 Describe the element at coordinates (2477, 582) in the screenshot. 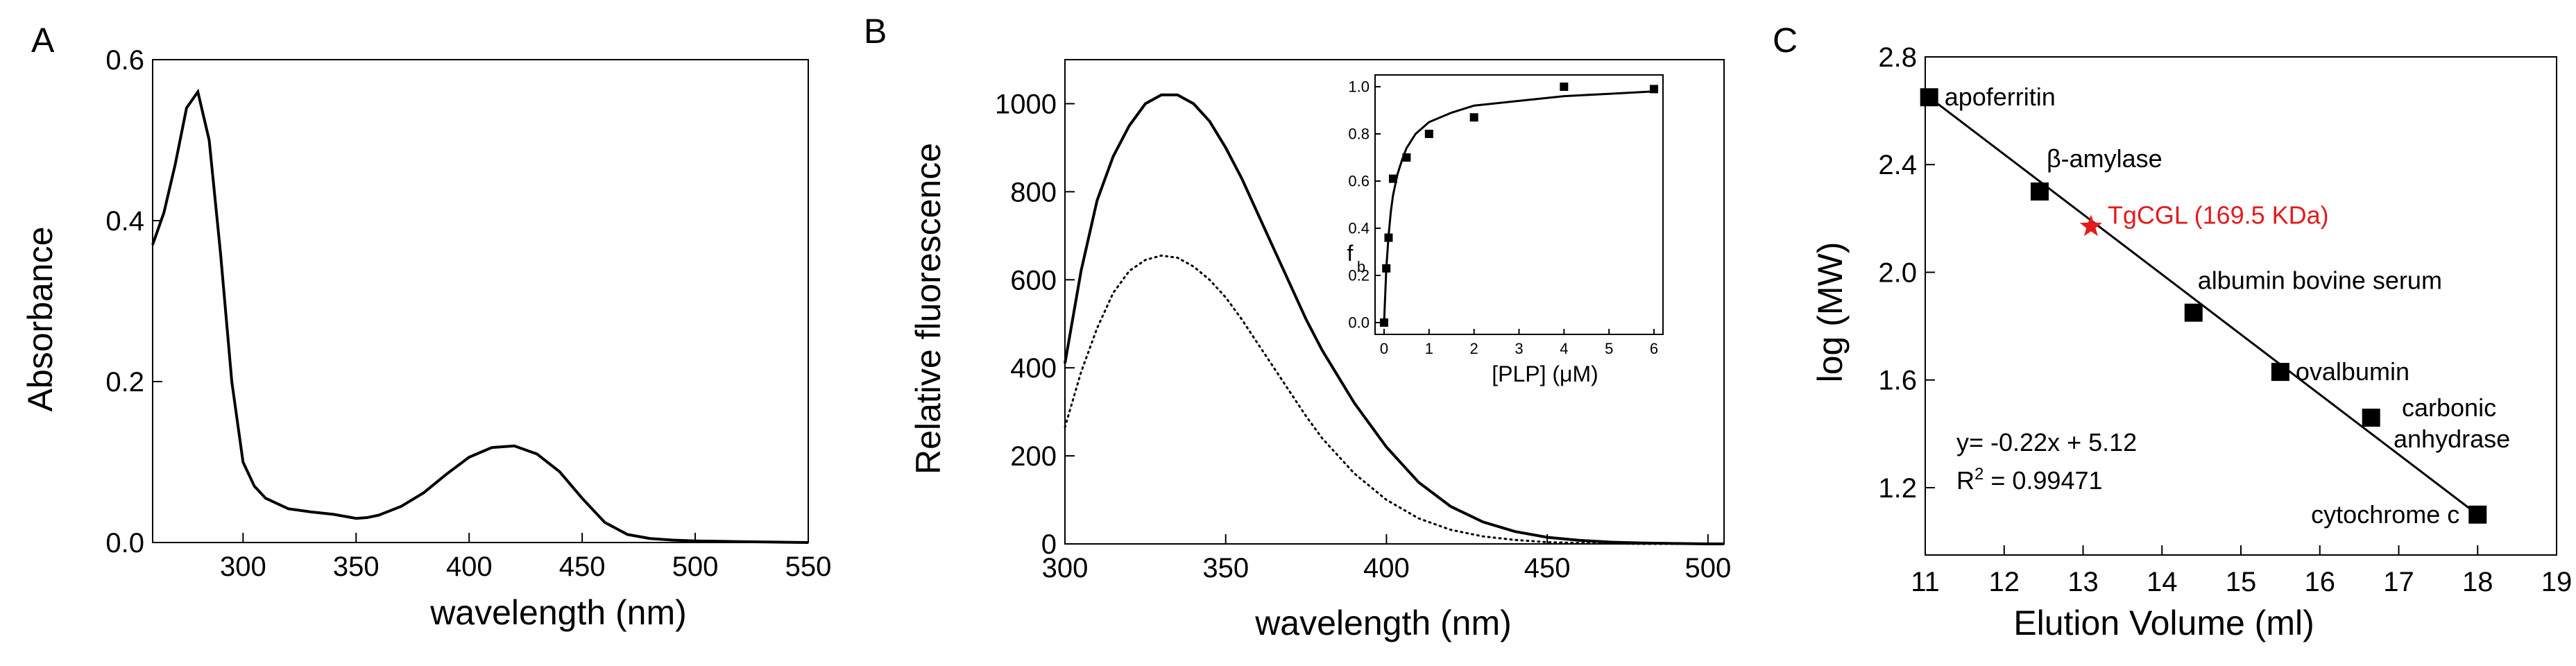

I see `panel-c-xtick-label: 18` at that location.